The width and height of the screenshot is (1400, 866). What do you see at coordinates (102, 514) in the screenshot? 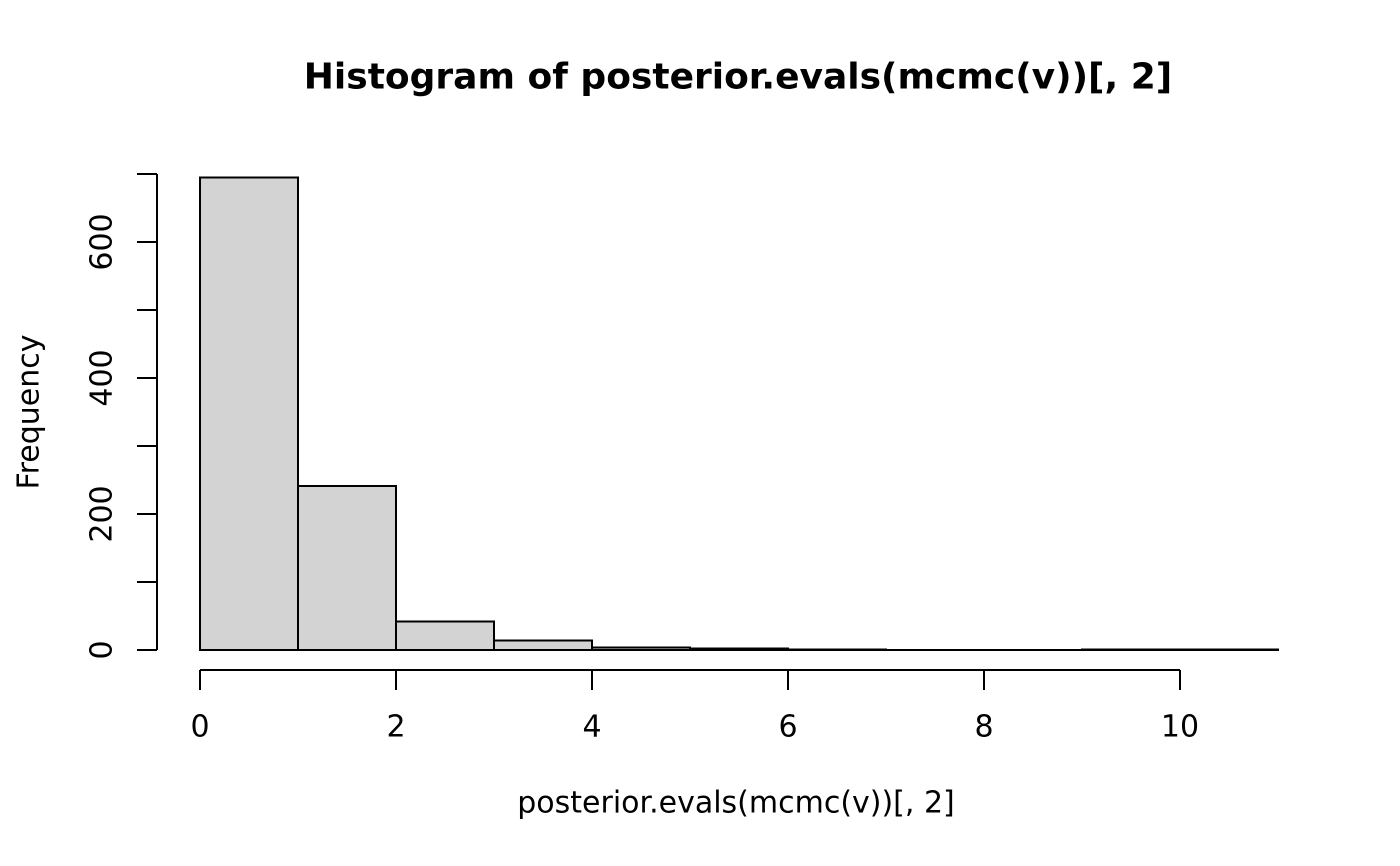
I see `y-tick-label: 200` at bounding box center [102, 514].